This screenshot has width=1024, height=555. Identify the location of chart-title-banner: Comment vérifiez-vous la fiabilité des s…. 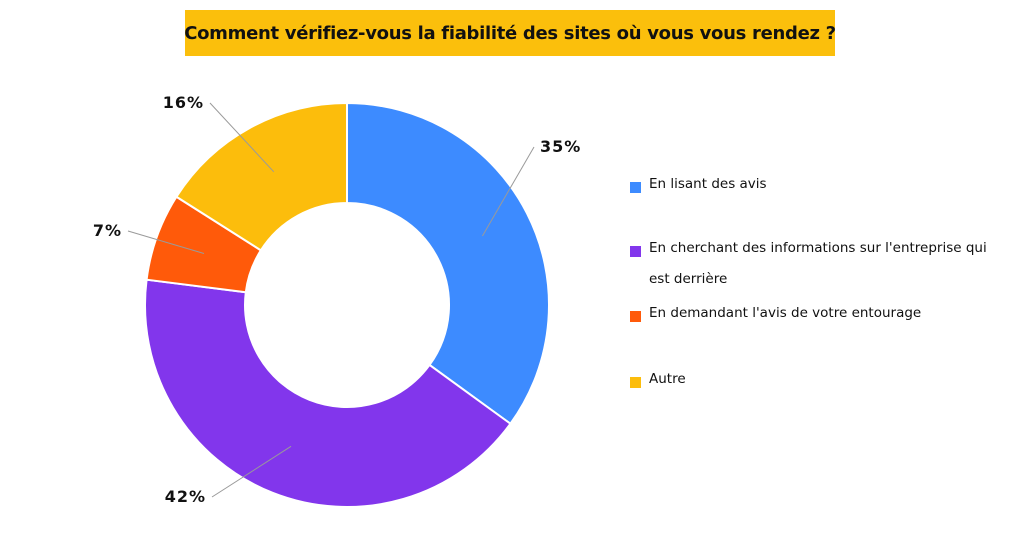
(510, 33).